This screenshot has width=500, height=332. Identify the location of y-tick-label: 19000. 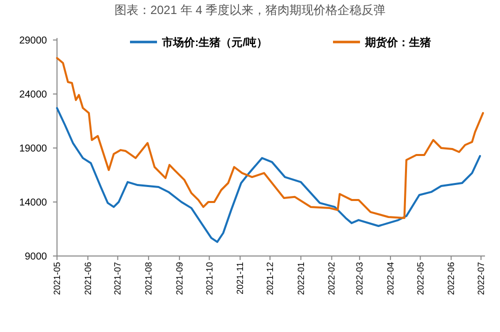
(33, 149).